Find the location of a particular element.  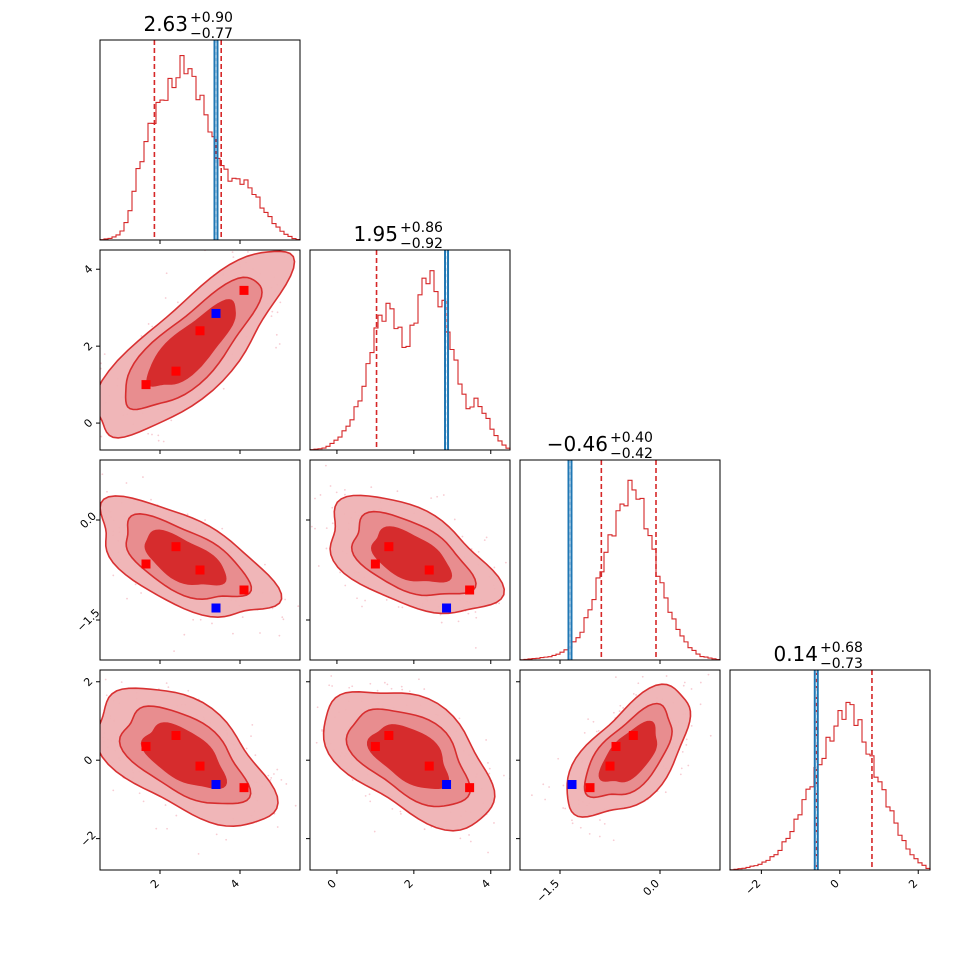

xtick-label-3-0: −2 is located at coordinates (753, 887).